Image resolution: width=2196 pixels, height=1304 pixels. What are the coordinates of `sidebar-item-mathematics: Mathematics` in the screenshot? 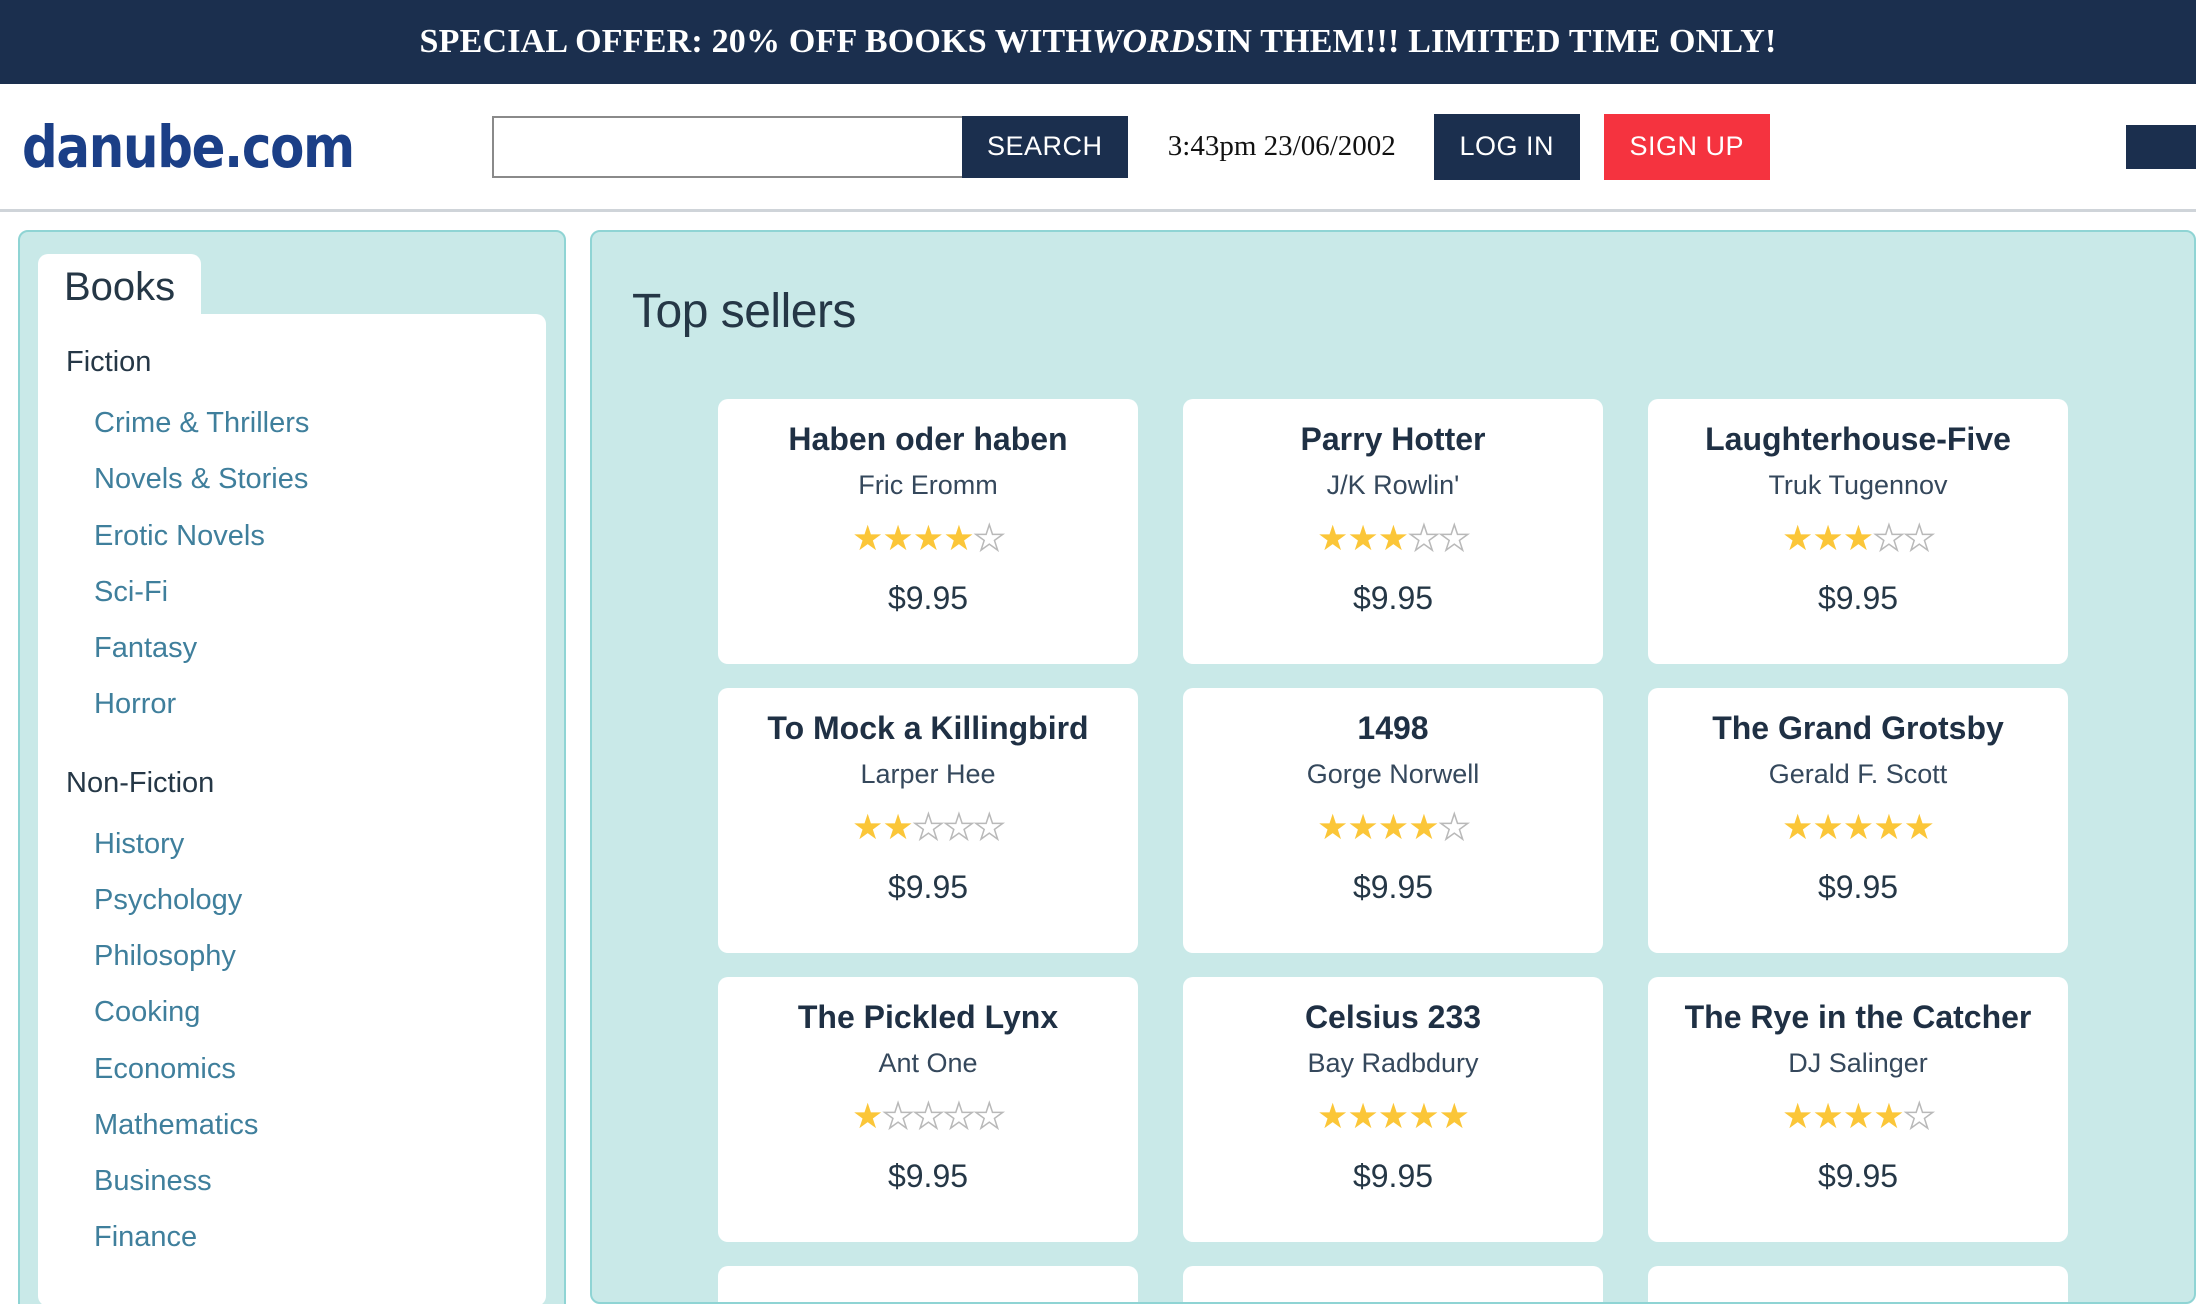 It's located at (176, 1124).